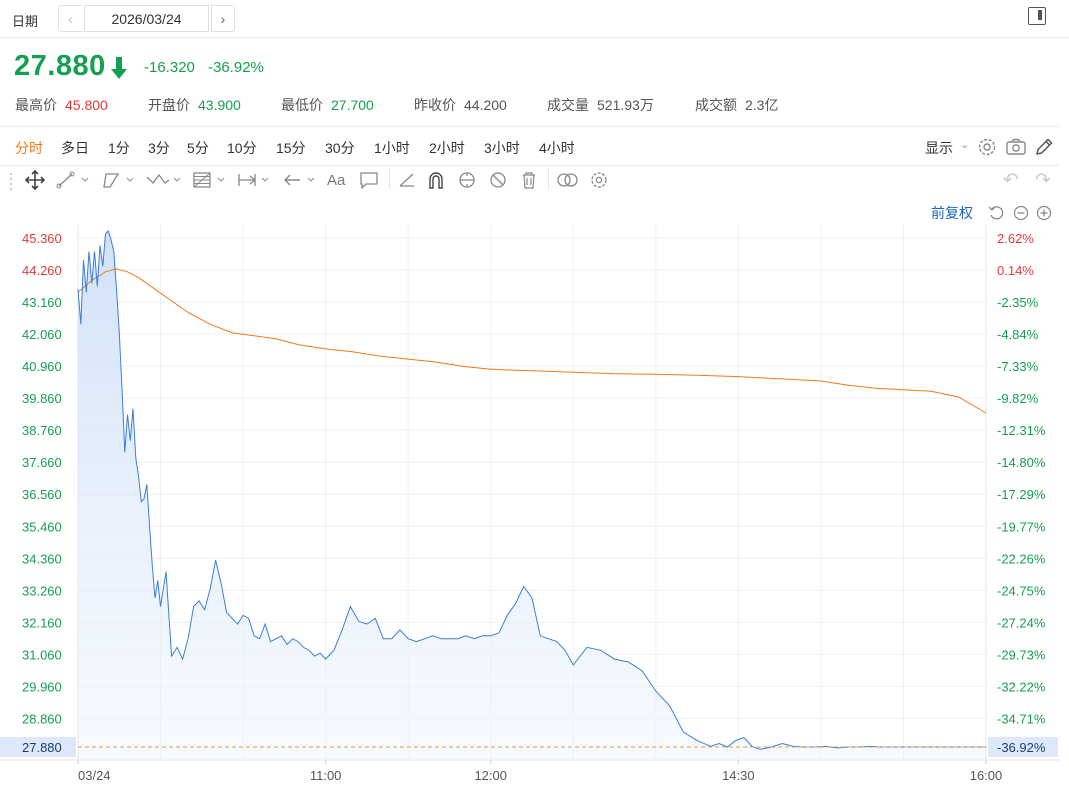 This screenshot has width=1069, height=794. I want to click on reset-icon, so click(996, 213).